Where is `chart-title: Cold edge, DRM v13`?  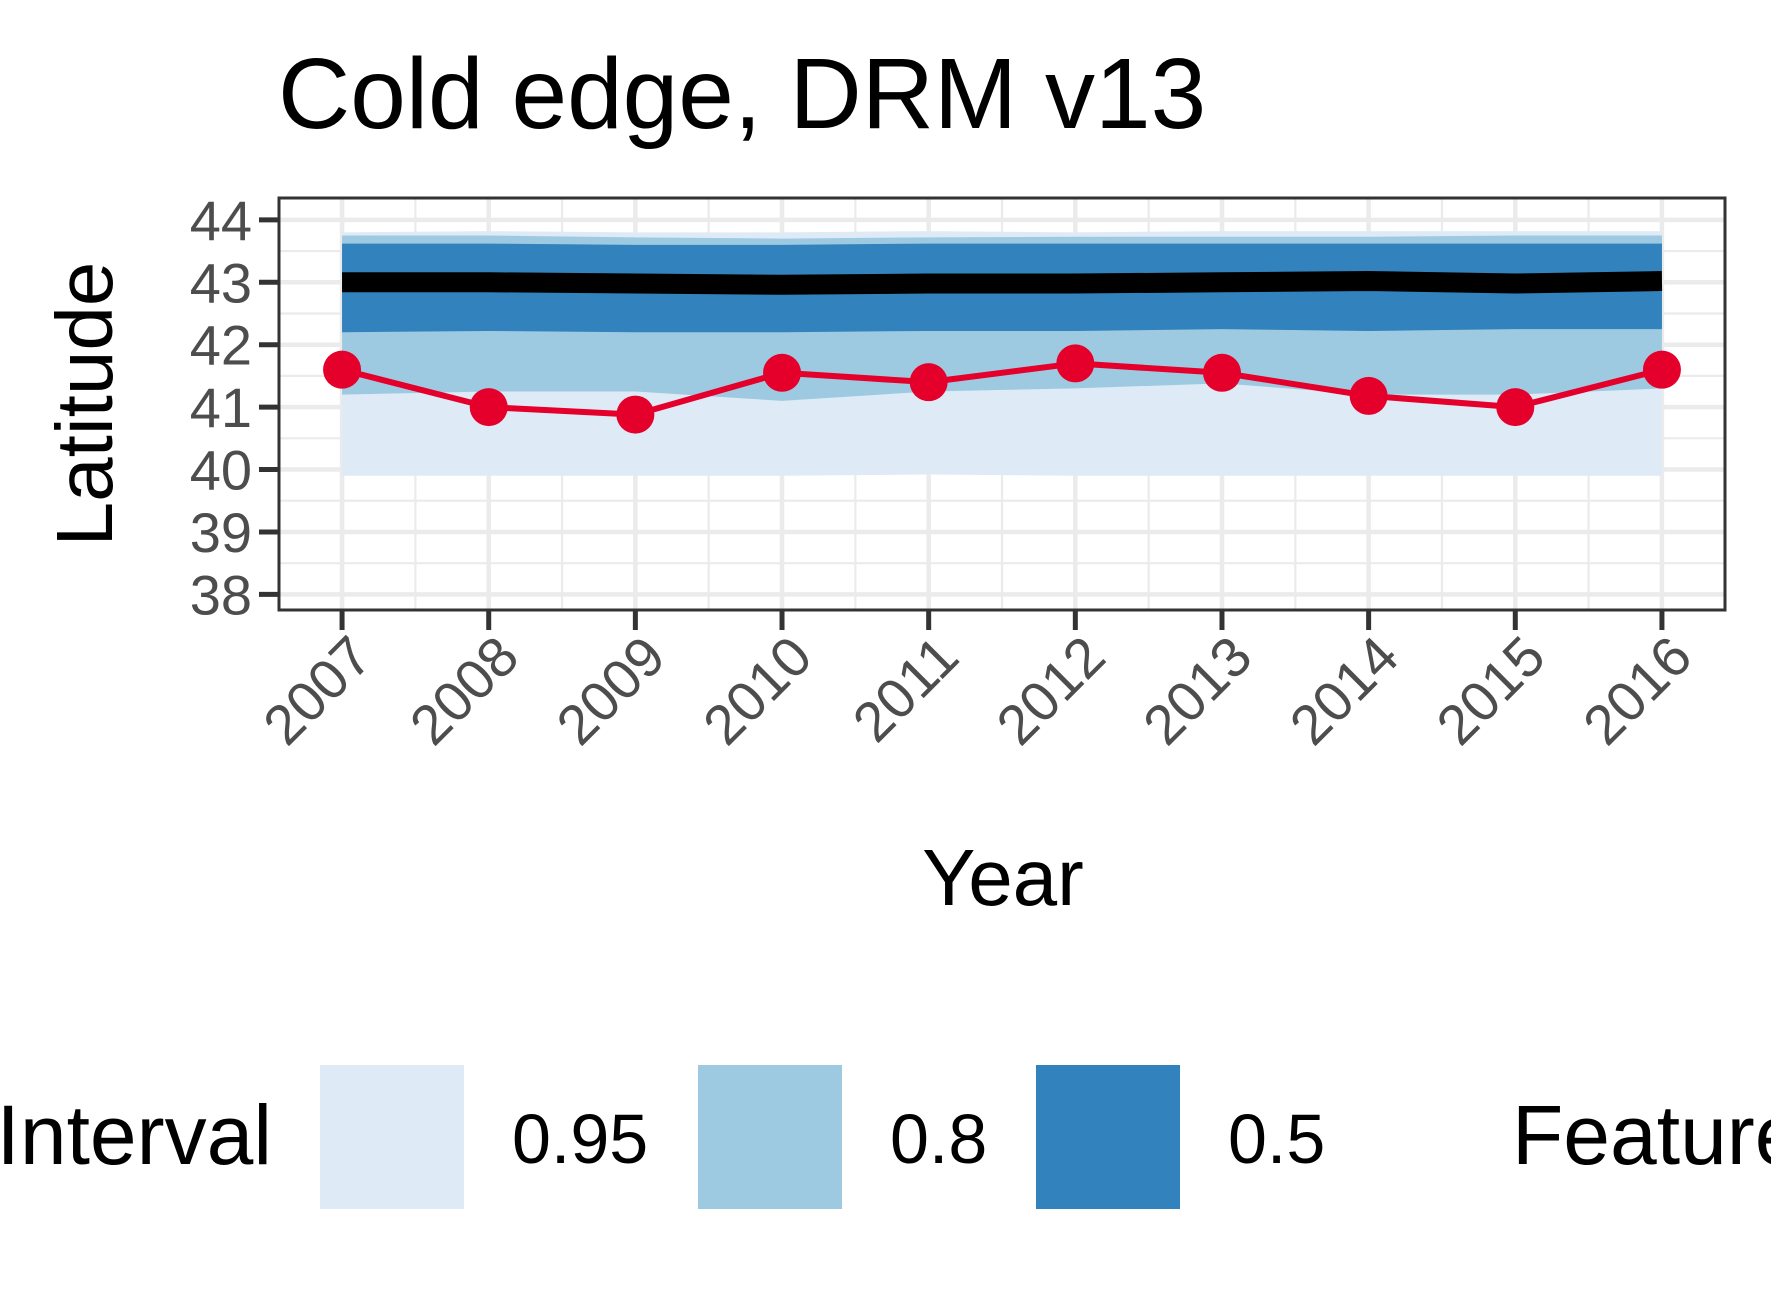 chart-title: Cold edge, DRM v13 is located at coordinates (742, 94).